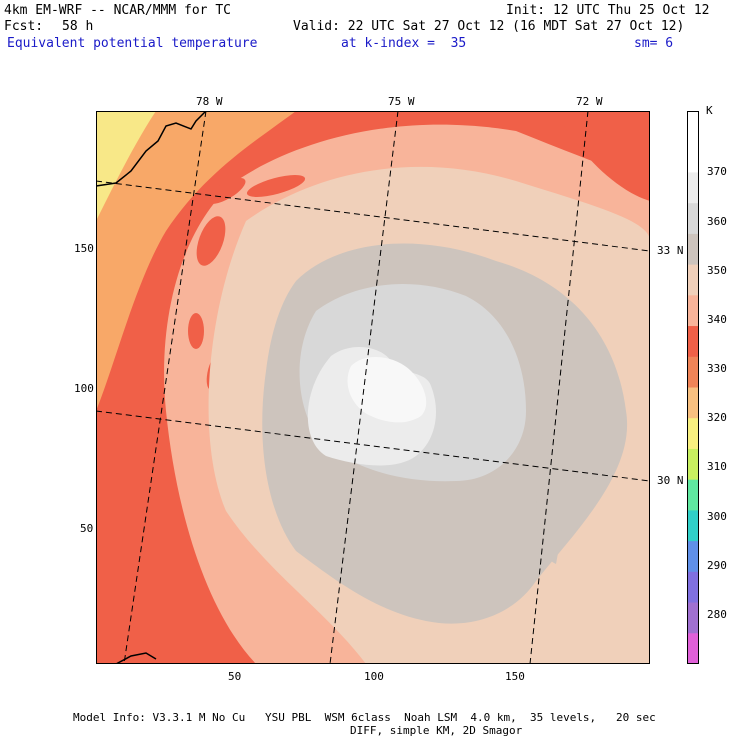 Image resolution: width=740 pixels, height=740 pixels. Describe the element at coordinates (374, 676) in the screenshot. I see `x-tick-100: 100` at that location.